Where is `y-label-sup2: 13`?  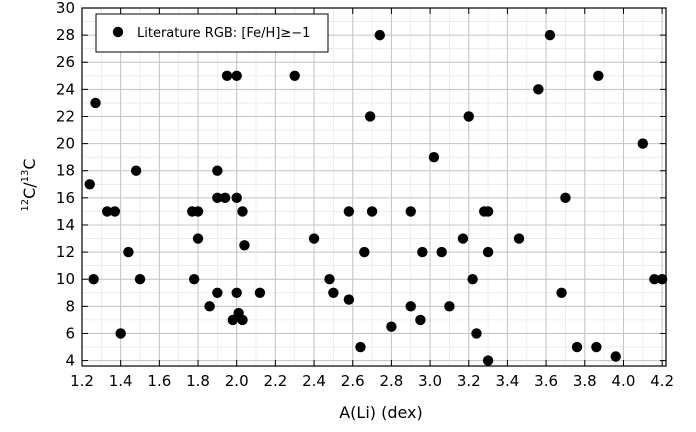 y-label-sup2: 13 is located at coordinates (25, 176).